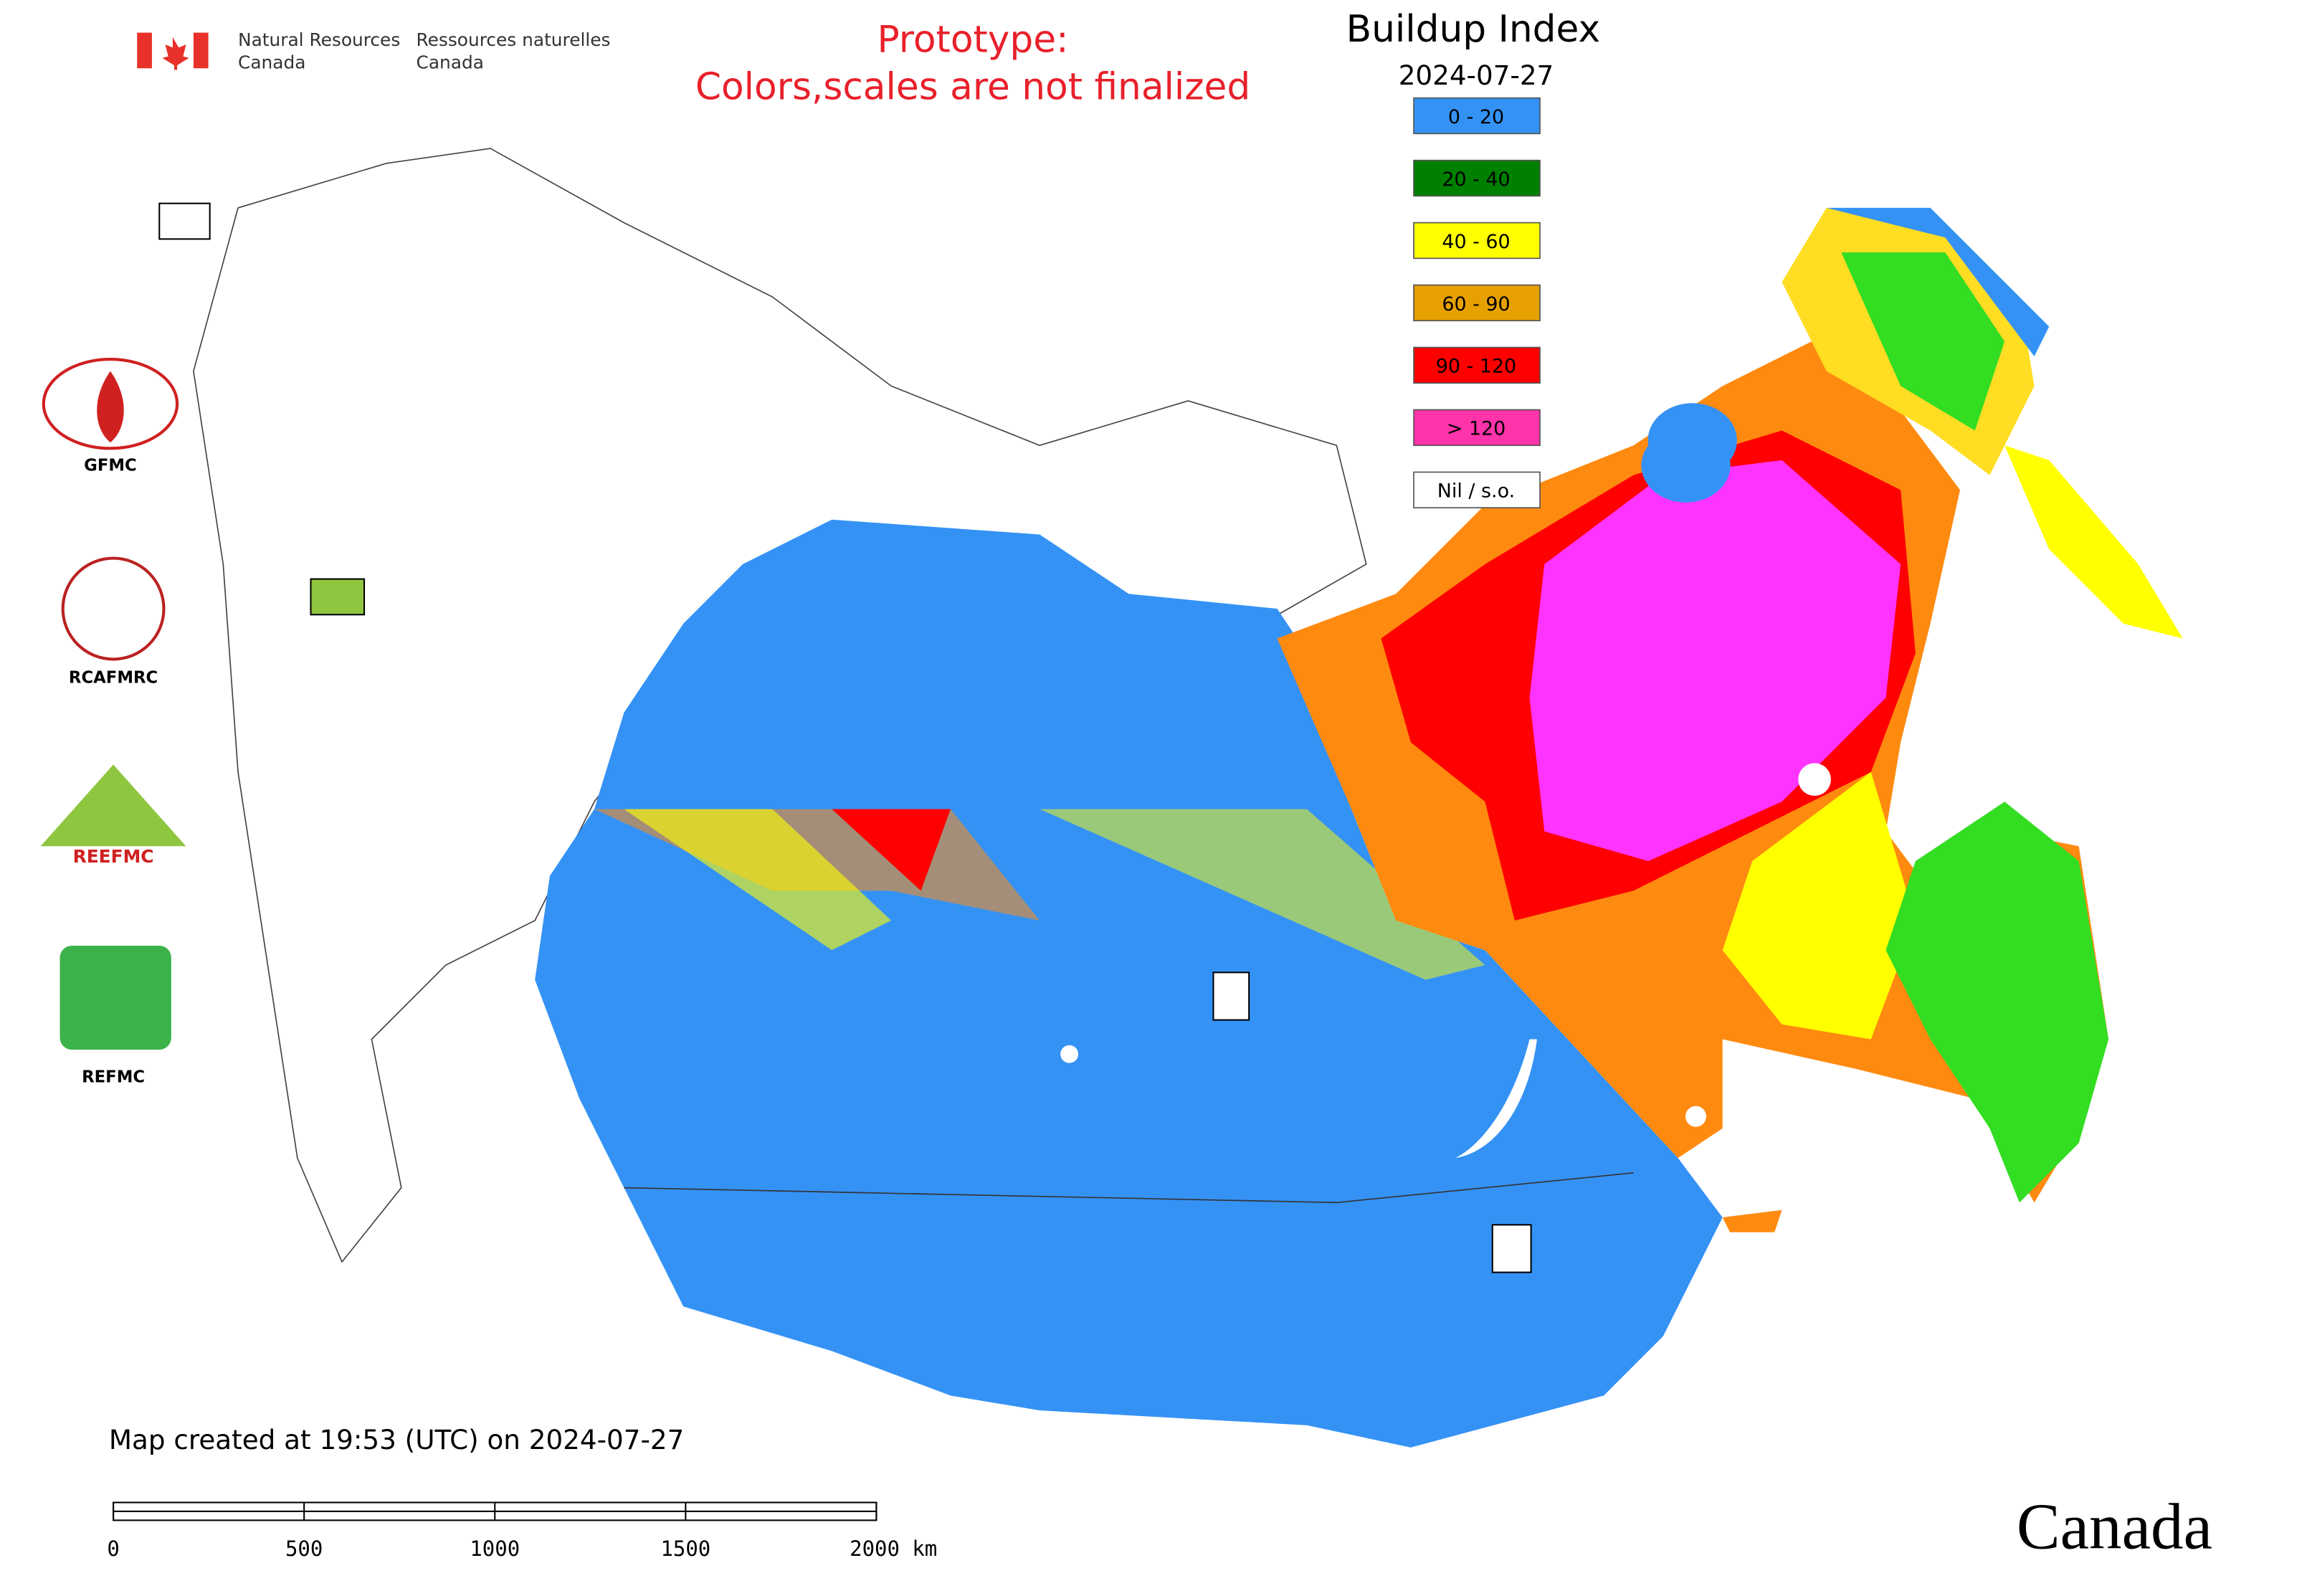  Describe the element at coordinates (2114, 1527) in the screenshot. I see `canada-wordmark: Canada` at that location.